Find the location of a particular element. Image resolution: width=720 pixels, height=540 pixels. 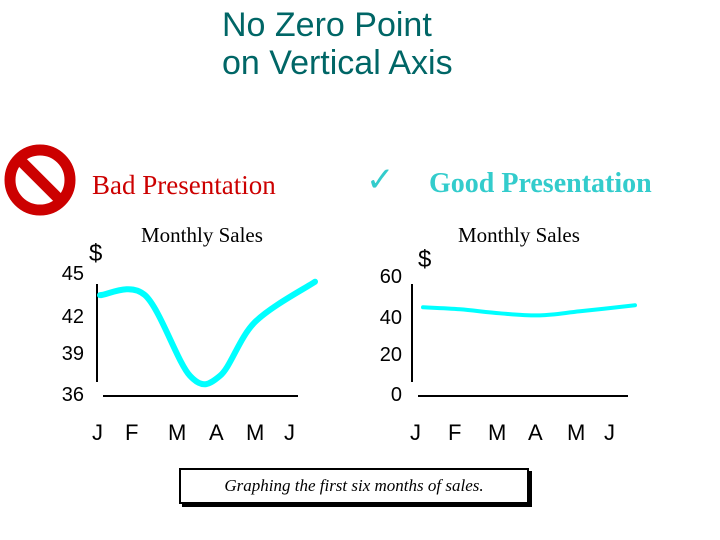

right-tick-60: 60 is located at coordinates (390, 277).